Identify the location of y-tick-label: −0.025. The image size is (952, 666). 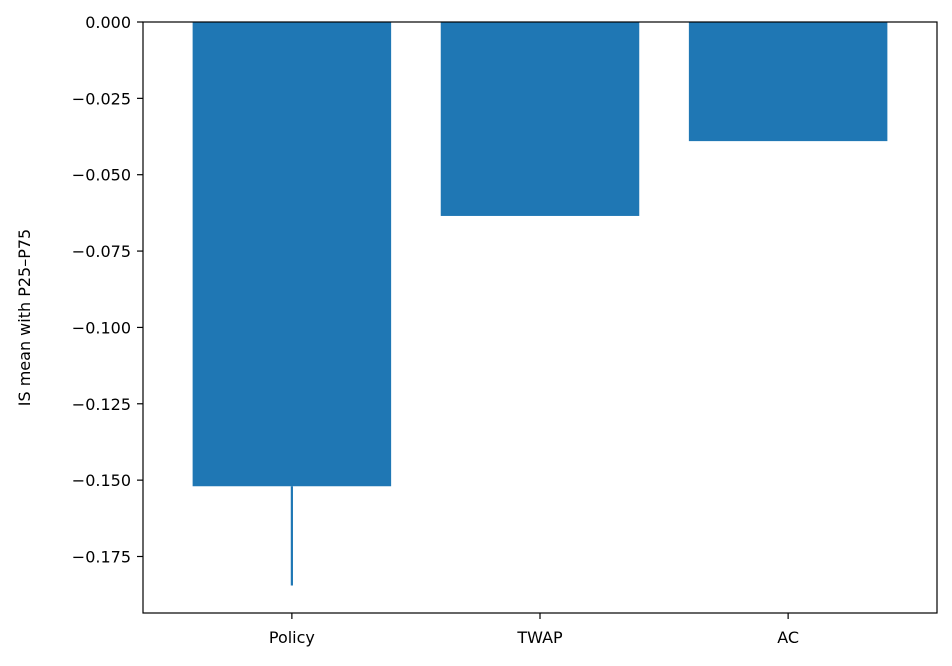
(101, 98).